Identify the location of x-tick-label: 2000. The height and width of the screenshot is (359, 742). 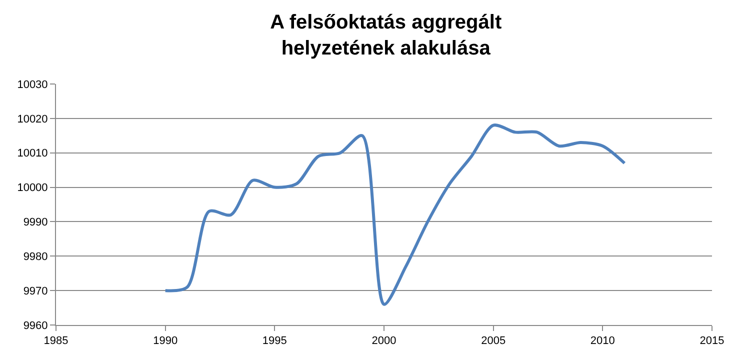
(384, 341).